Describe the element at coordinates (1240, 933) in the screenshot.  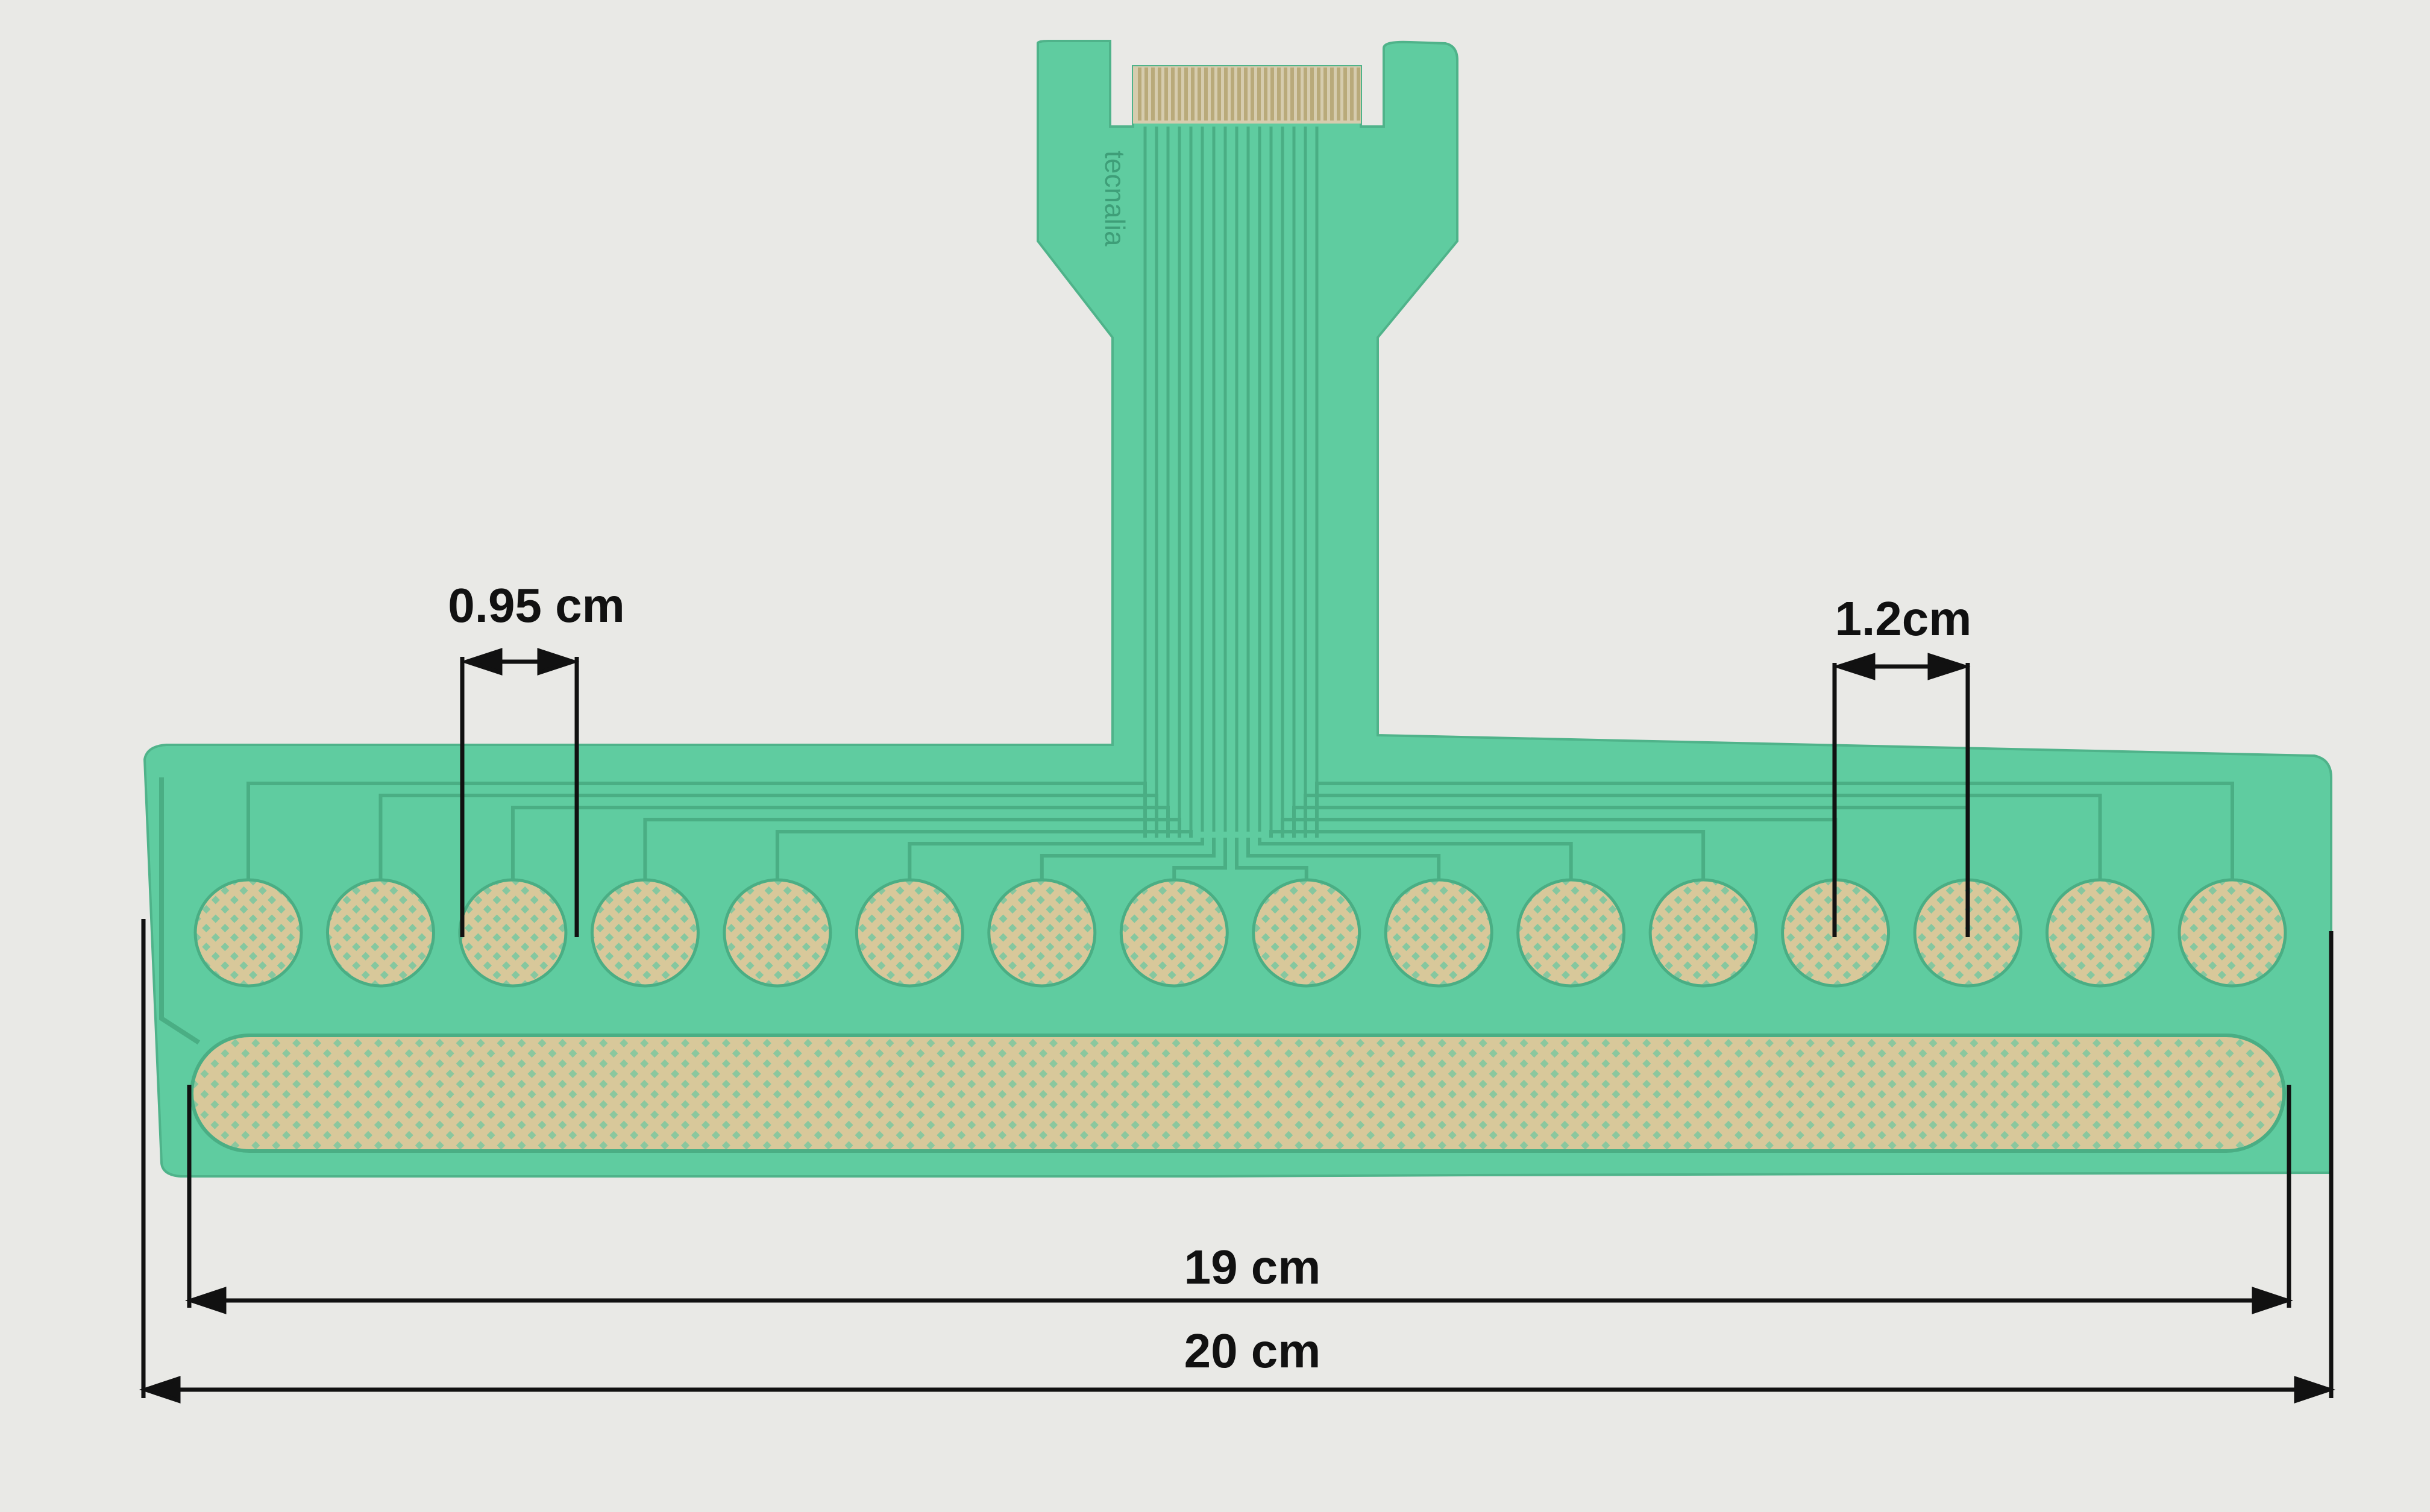
I see `electrode-pads` at that location.